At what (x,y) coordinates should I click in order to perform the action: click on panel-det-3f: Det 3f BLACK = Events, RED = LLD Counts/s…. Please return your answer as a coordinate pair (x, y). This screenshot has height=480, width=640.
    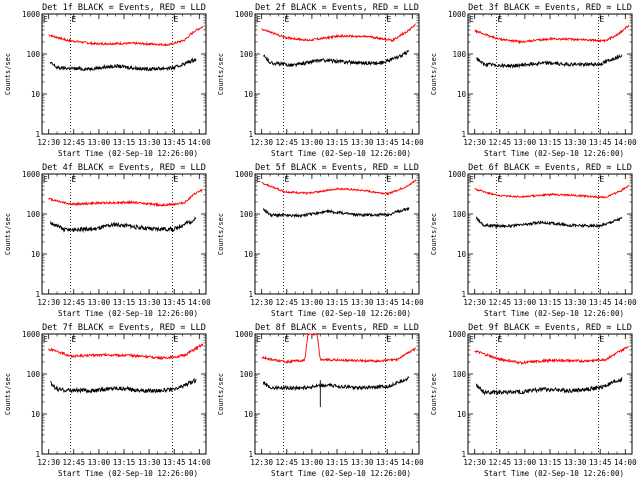
    Looking at the image, I should click on (532, 80).